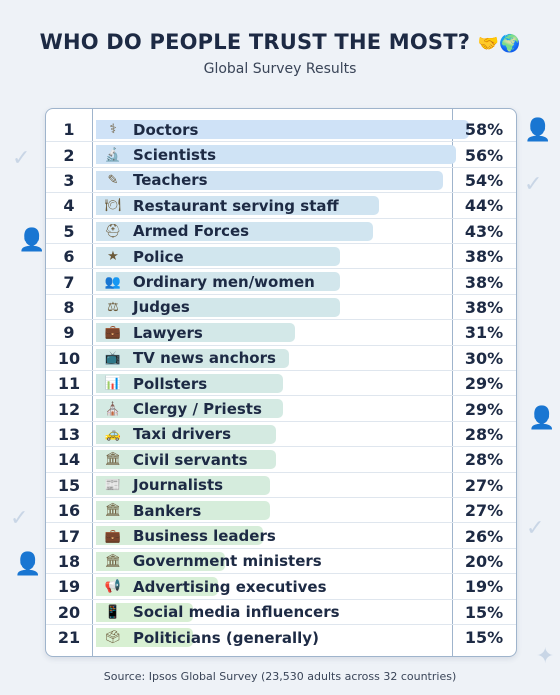 The width and height of the screenshot is (560, 695). What do you see at coordinates (484, 307) in the screenshot?
I see `value-label: 38%` at bounding box center [484, 307].